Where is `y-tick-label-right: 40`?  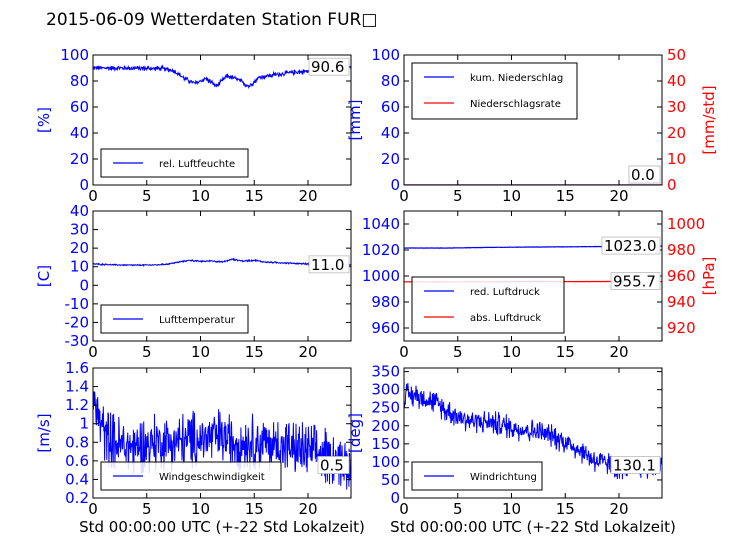
y-tick-label-right: 40 is located at coordinates (676, 81).